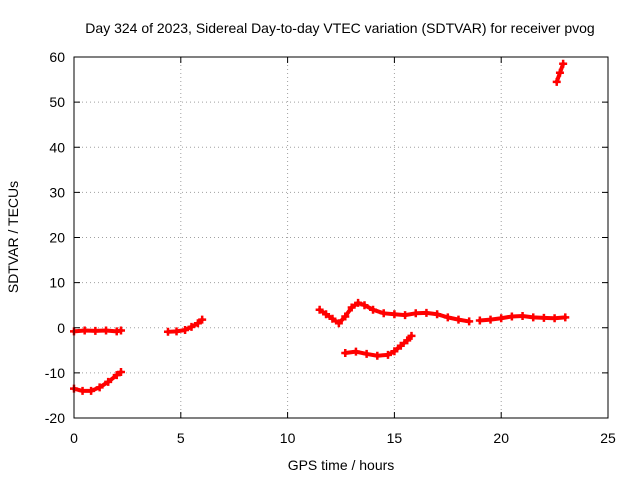  I want to click on x-tick-label: 15, so click(395, 438).